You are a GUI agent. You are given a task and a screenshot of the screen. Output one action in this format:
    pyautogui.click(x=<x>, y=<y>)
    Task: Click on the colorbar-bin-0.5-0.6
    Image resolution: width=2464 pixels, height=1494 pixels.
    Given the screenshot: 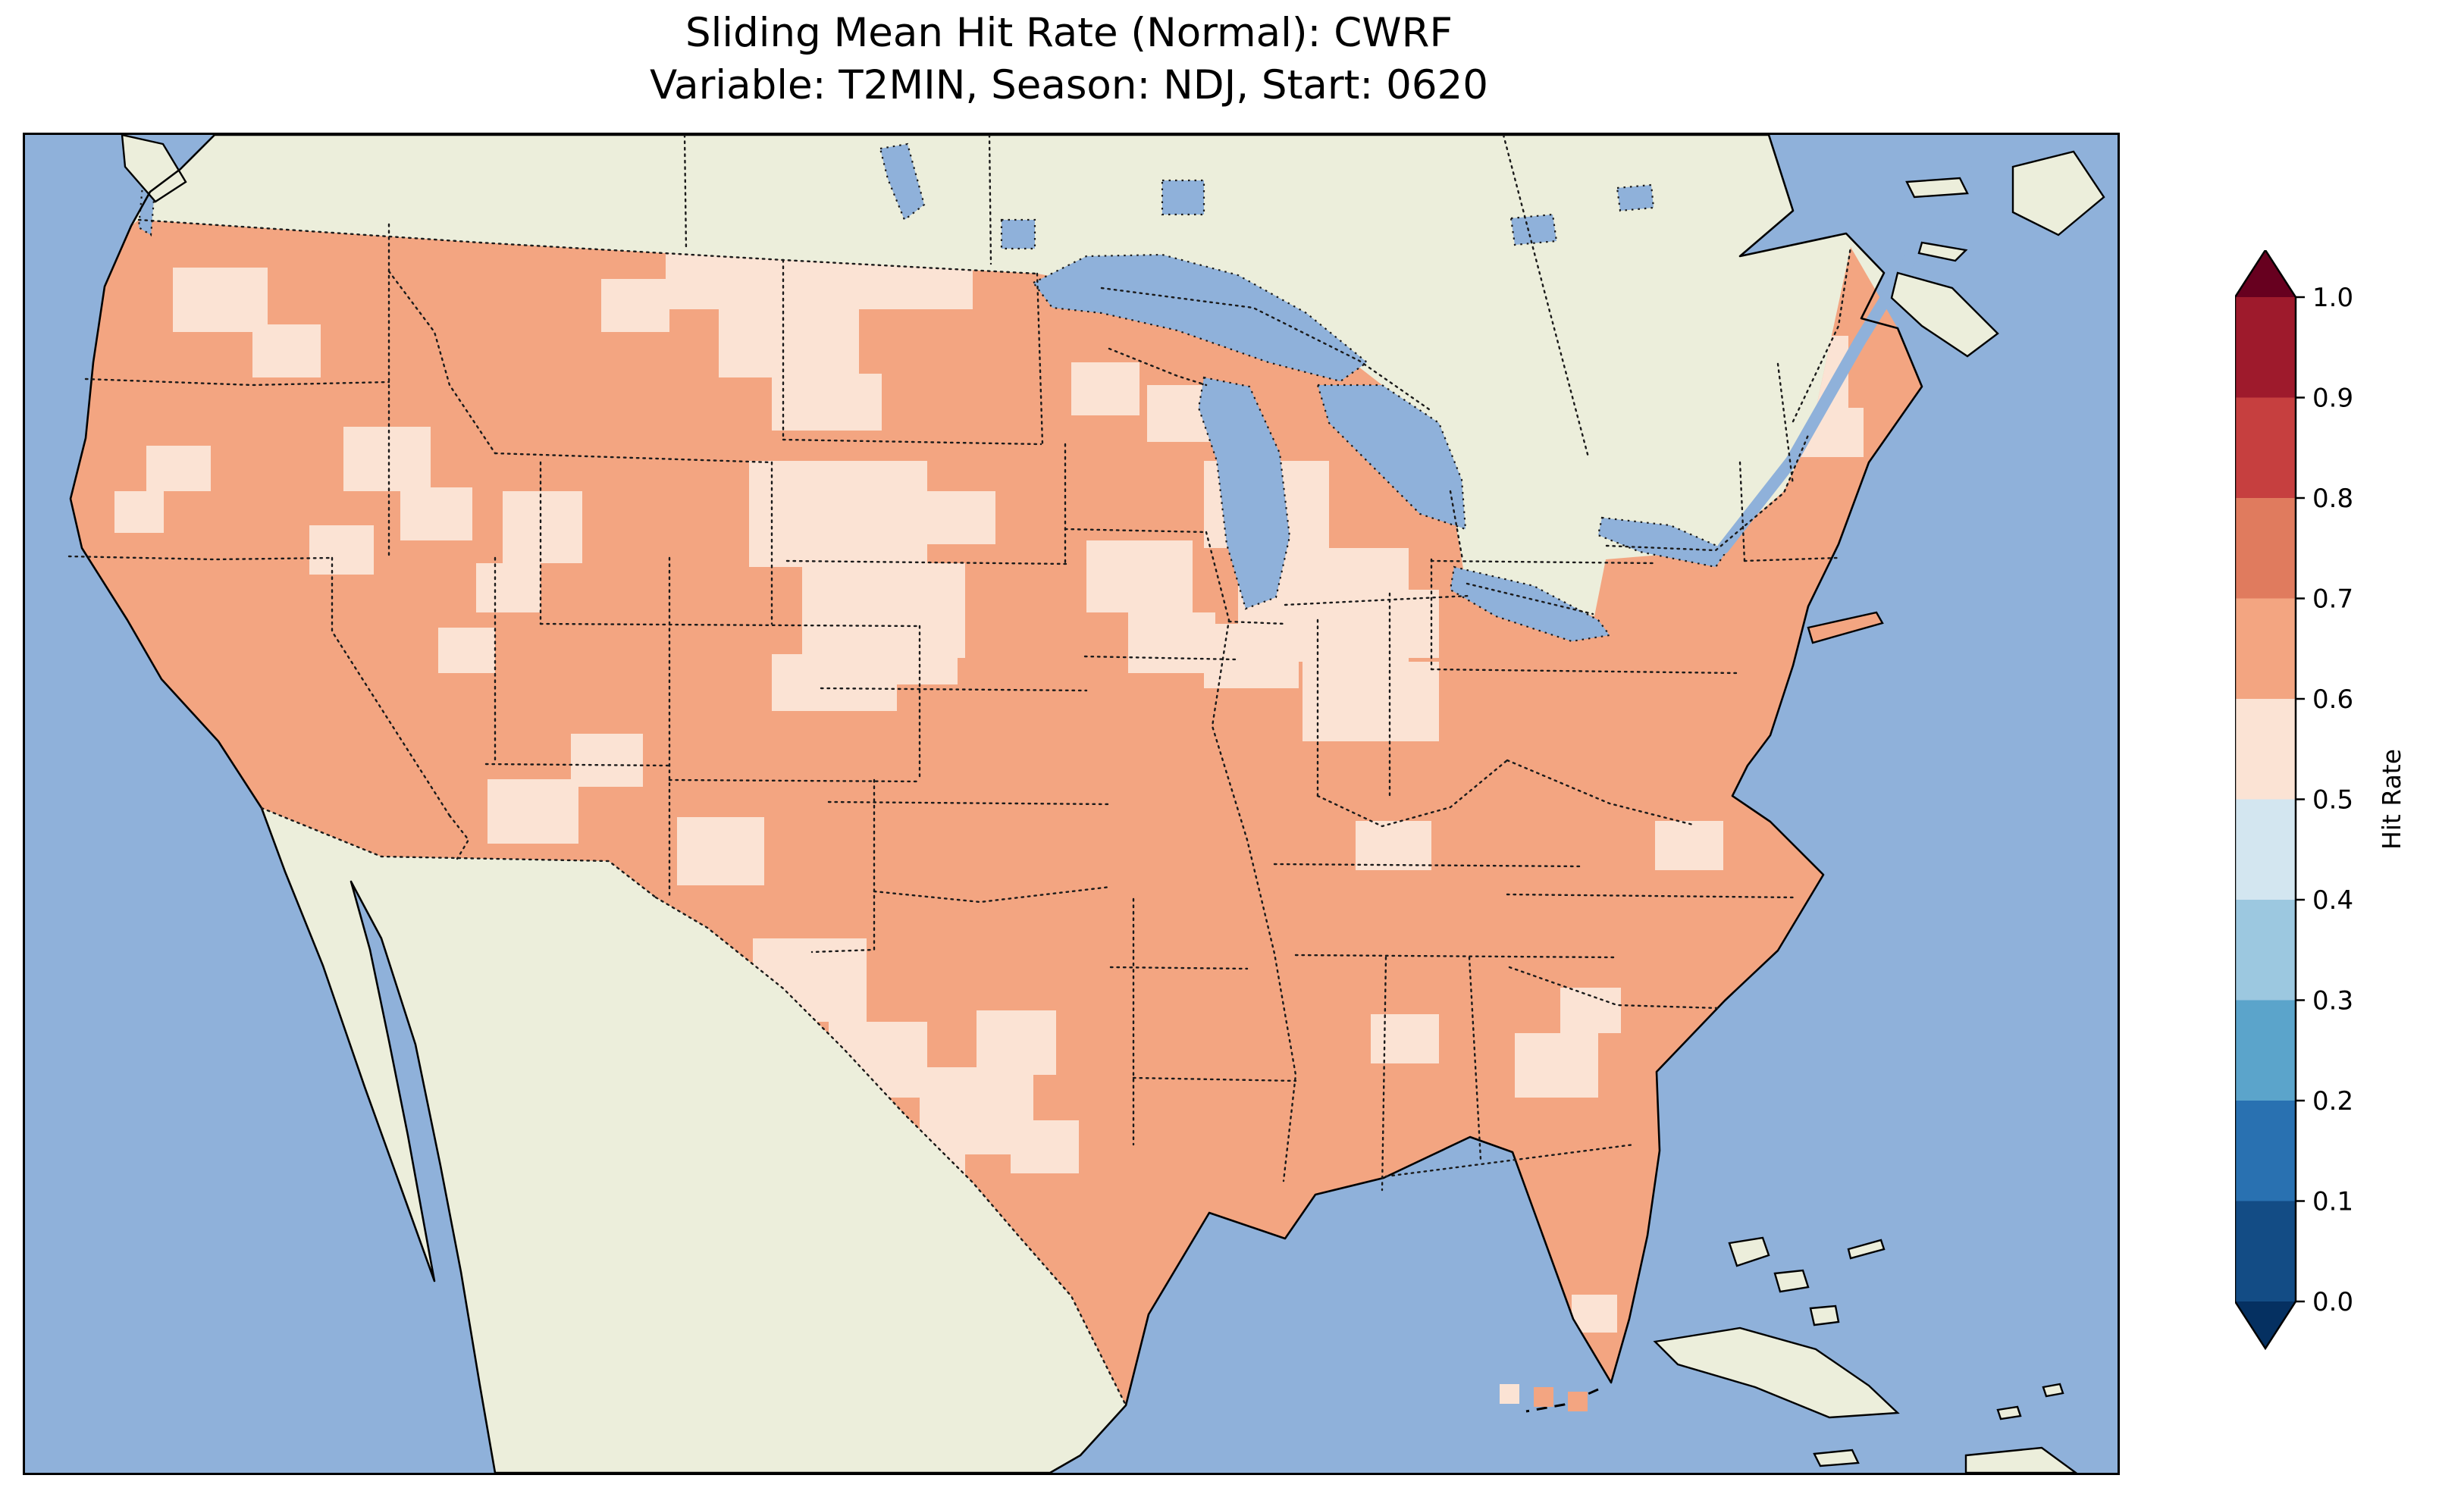 What is the action you would take?
    pyautogui.click(x=2265, y=749)
    